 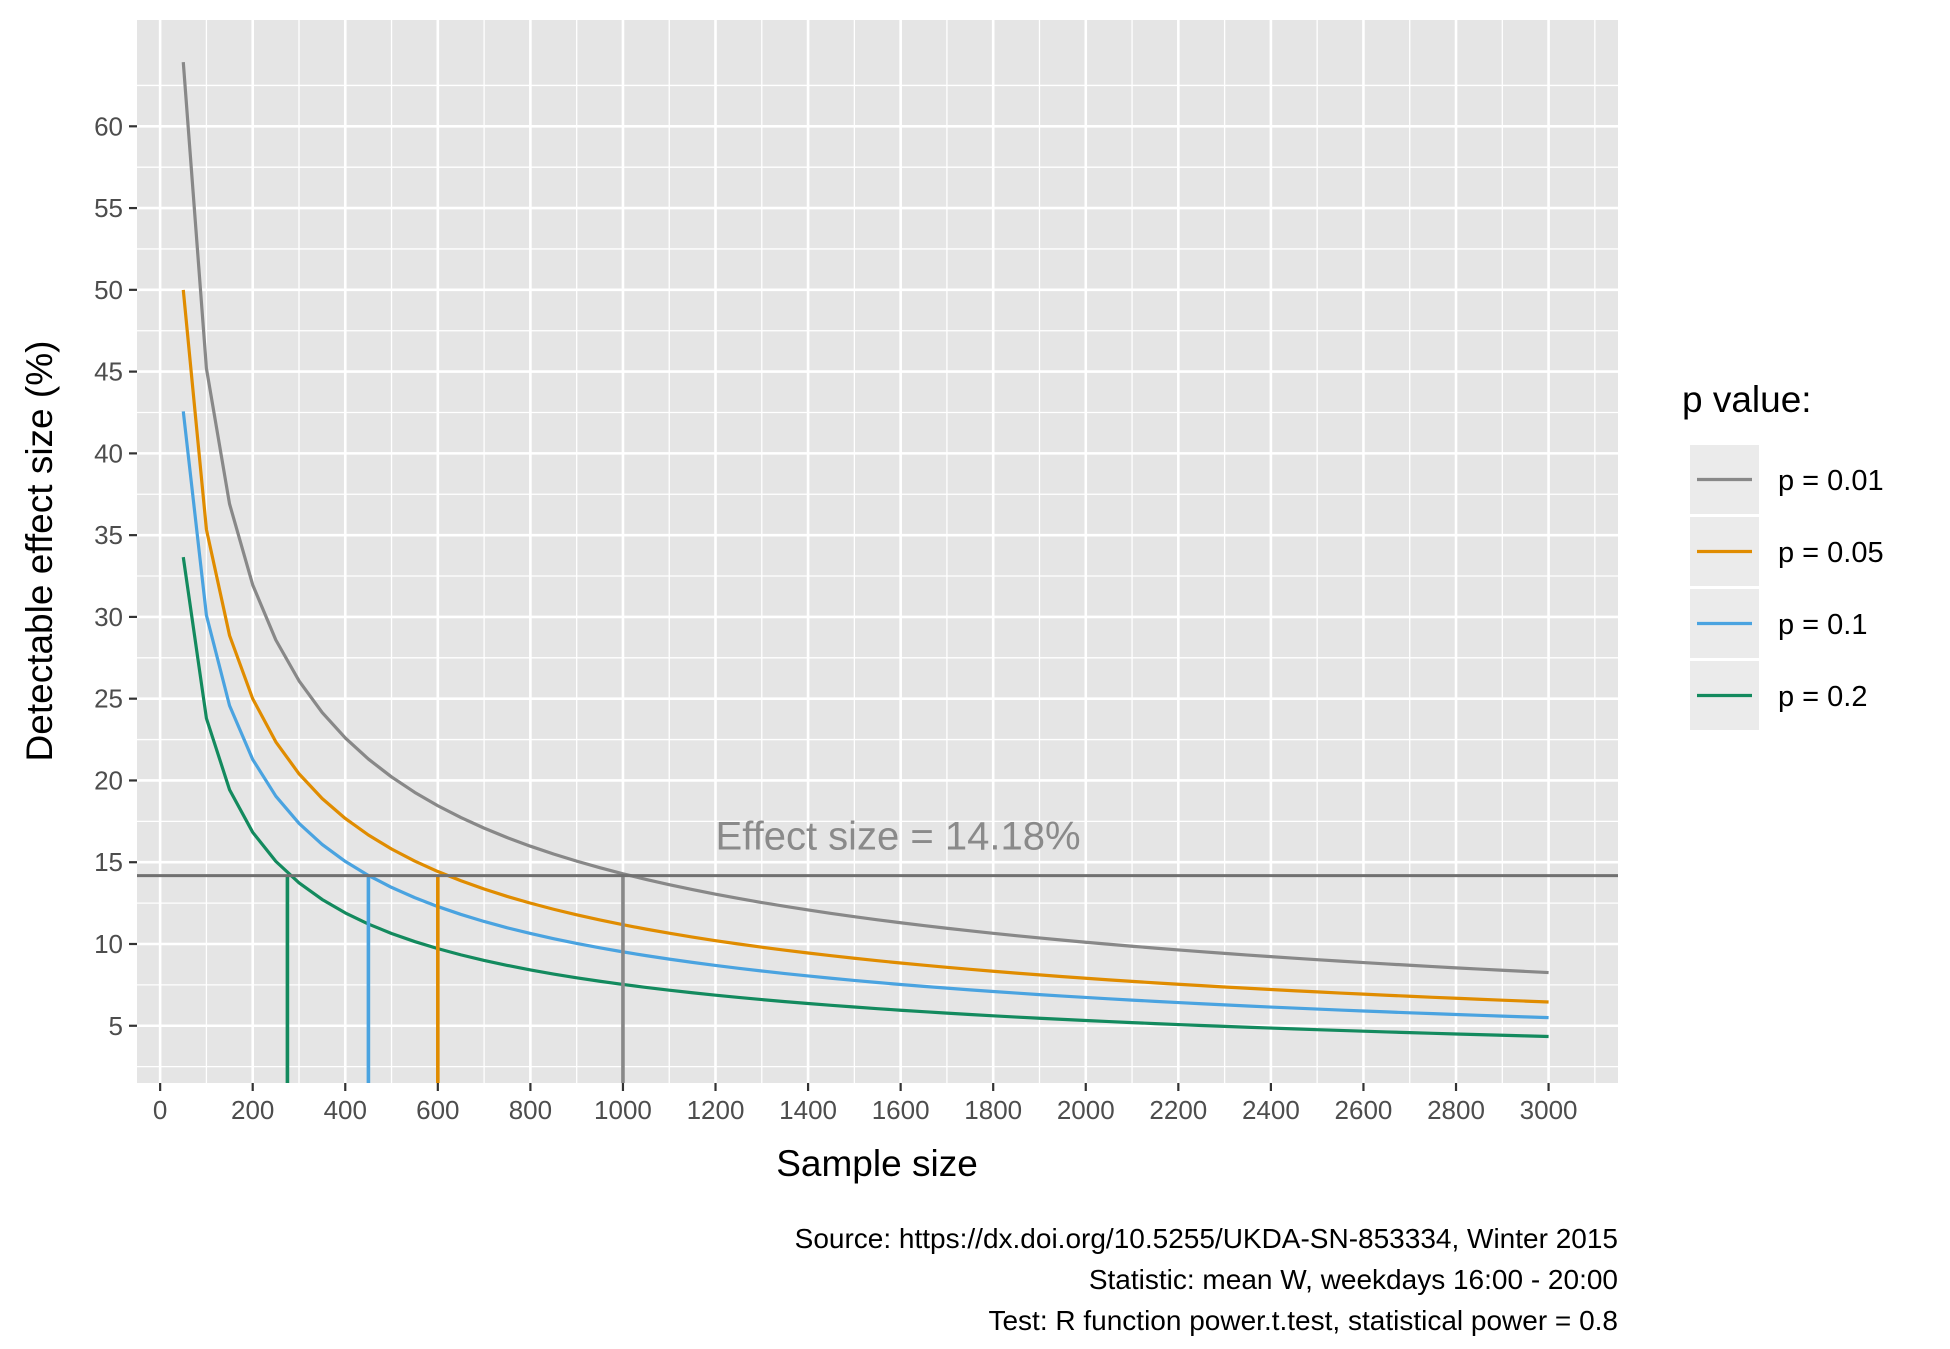 I want to click on x-tick-label: 2600, so click(x=1364, y=1110).